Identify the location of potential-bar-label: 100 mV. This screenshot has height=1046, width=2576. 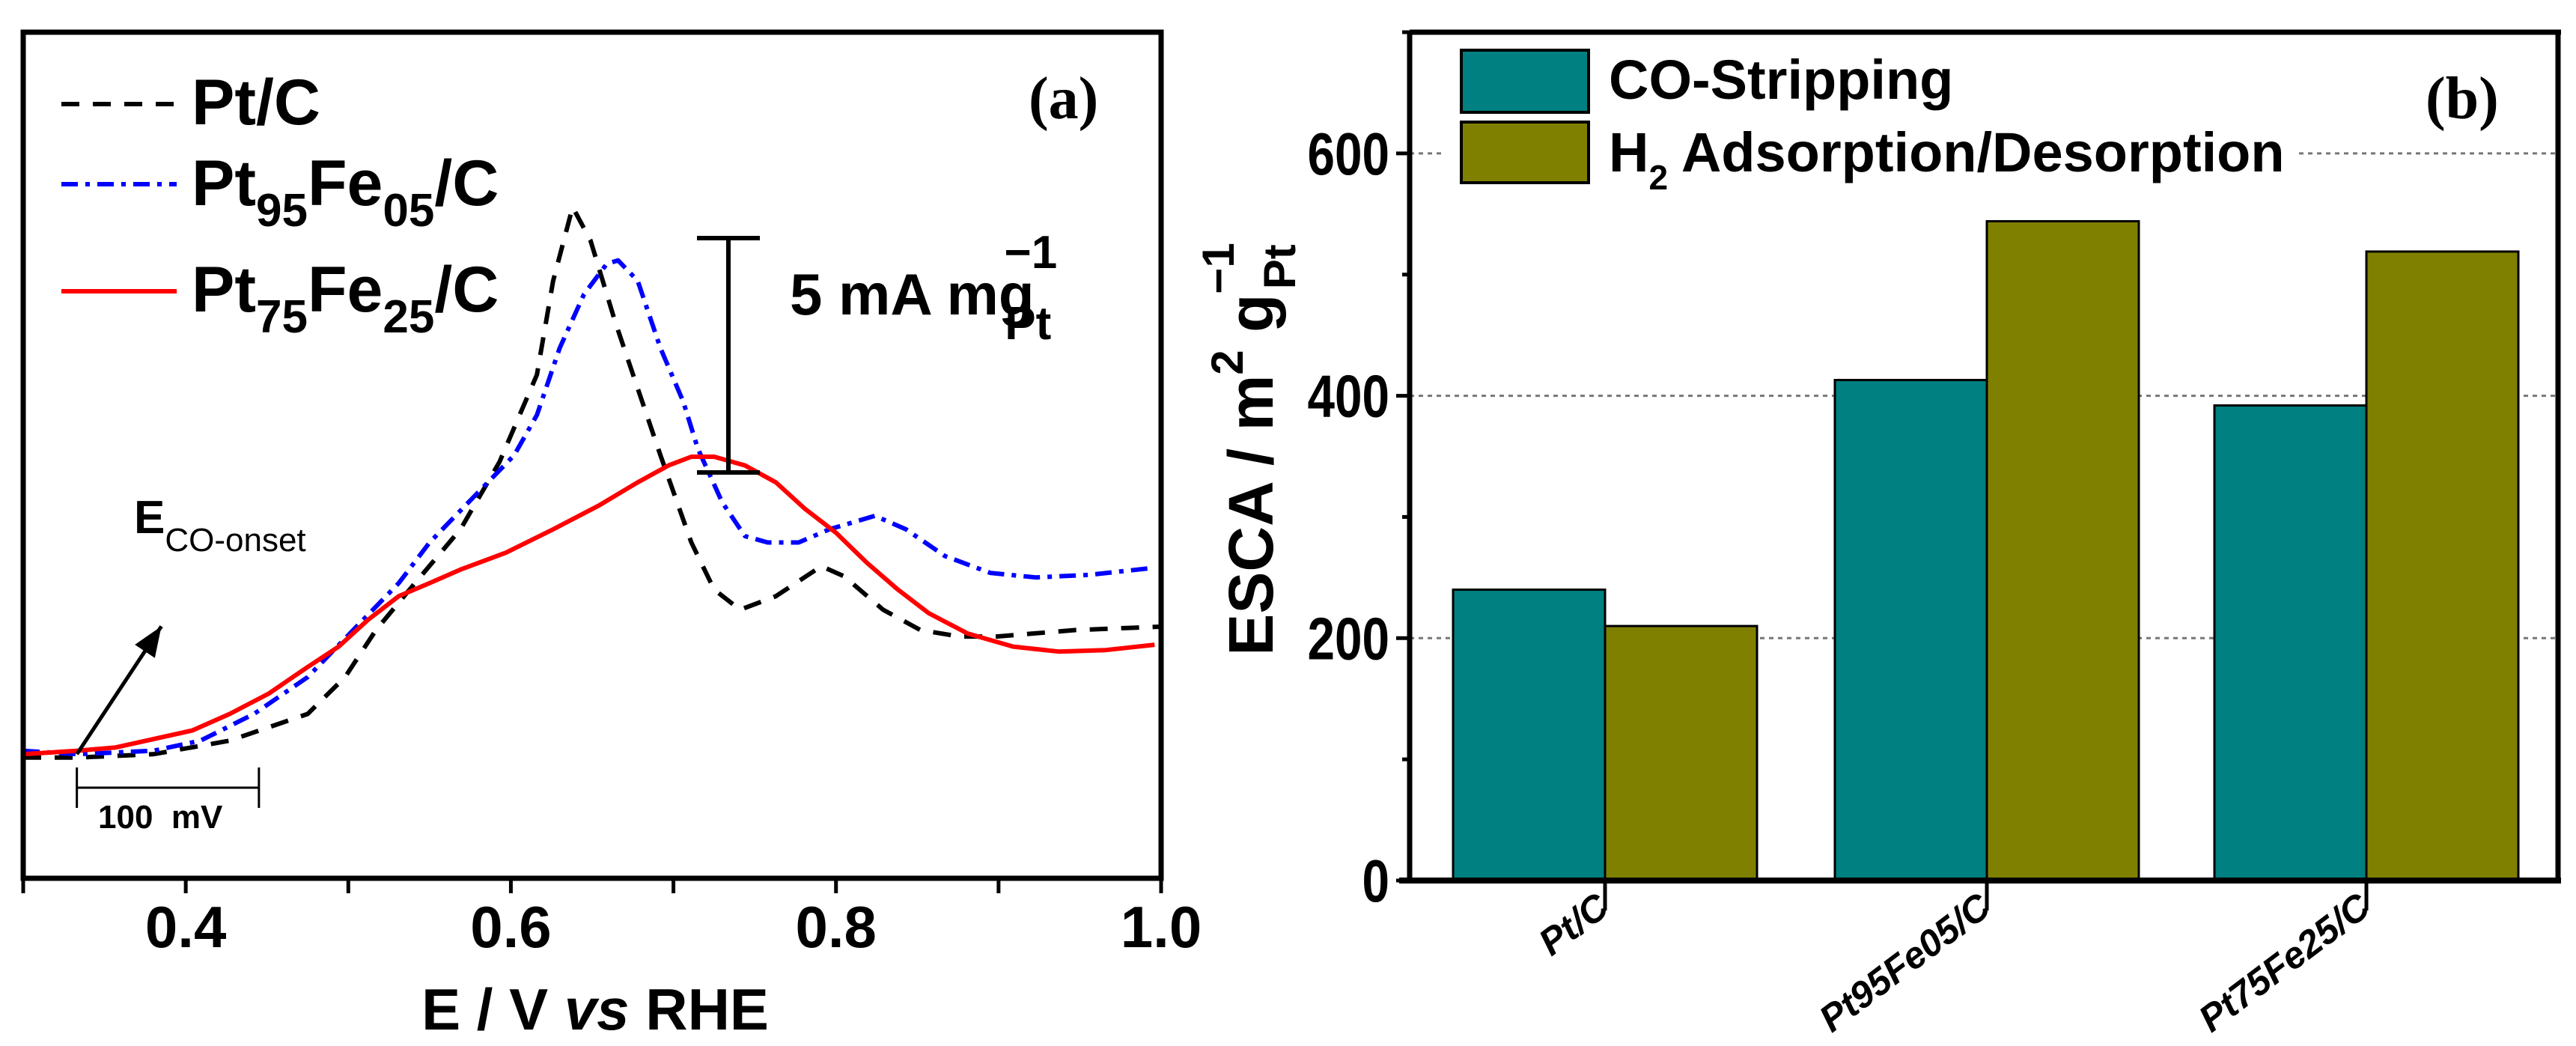
(160, 818).